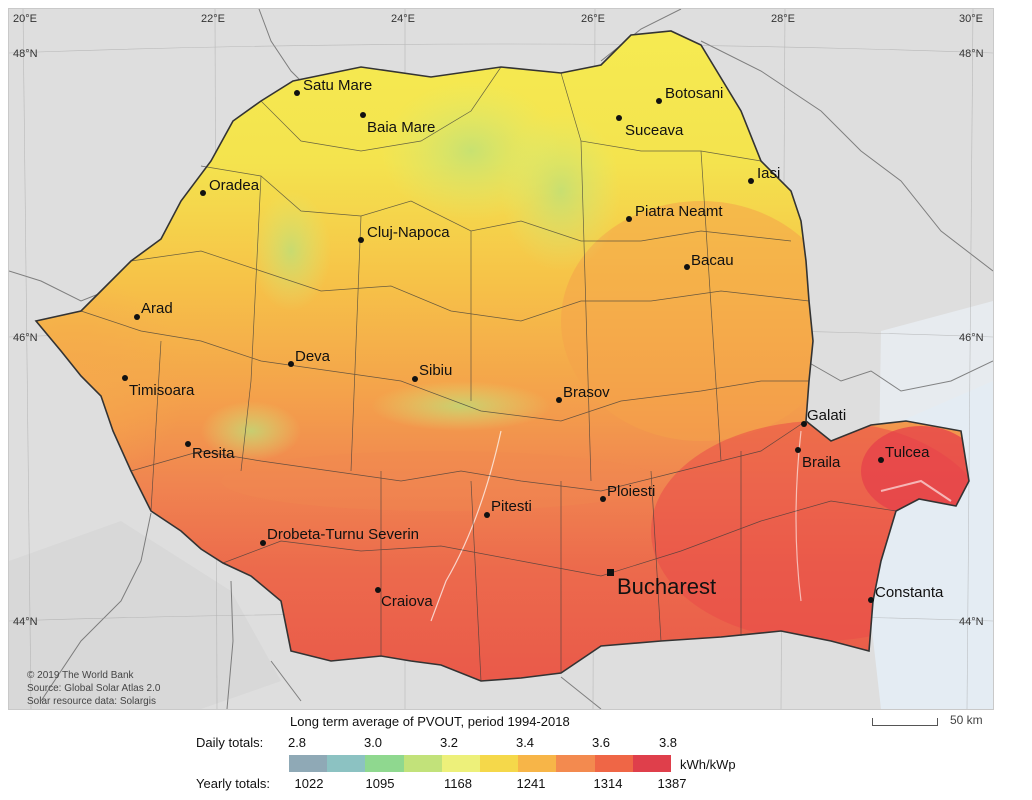 Image resolution: width=1032 pixels, height=800 pixels. Describe the element at coordinates (666, 586) in the screenshot. I see `city-label-capital: Bucharest` at that location.